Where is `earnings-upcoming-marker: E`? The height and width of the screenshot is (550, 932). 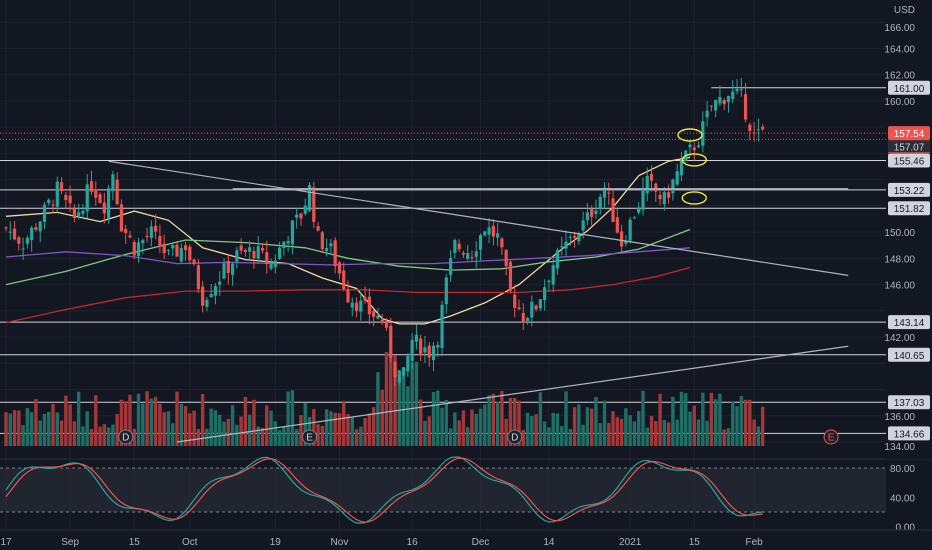 earnings-upcoming-marker: E is located at coordinates (831, 437).